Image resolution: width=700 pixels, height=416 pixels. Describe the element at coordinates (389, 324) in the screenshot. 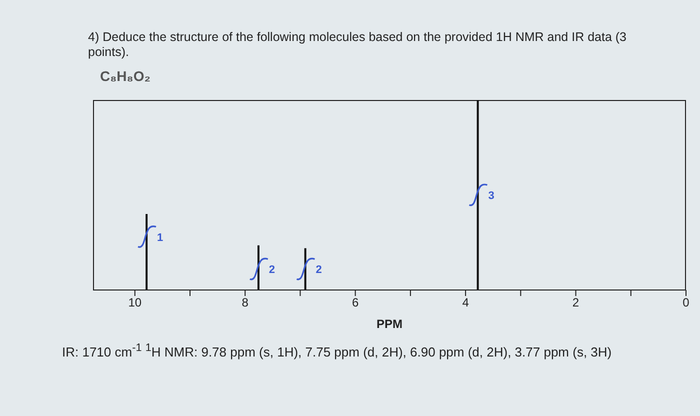

I see `x-axis-title: PPM` at that location.